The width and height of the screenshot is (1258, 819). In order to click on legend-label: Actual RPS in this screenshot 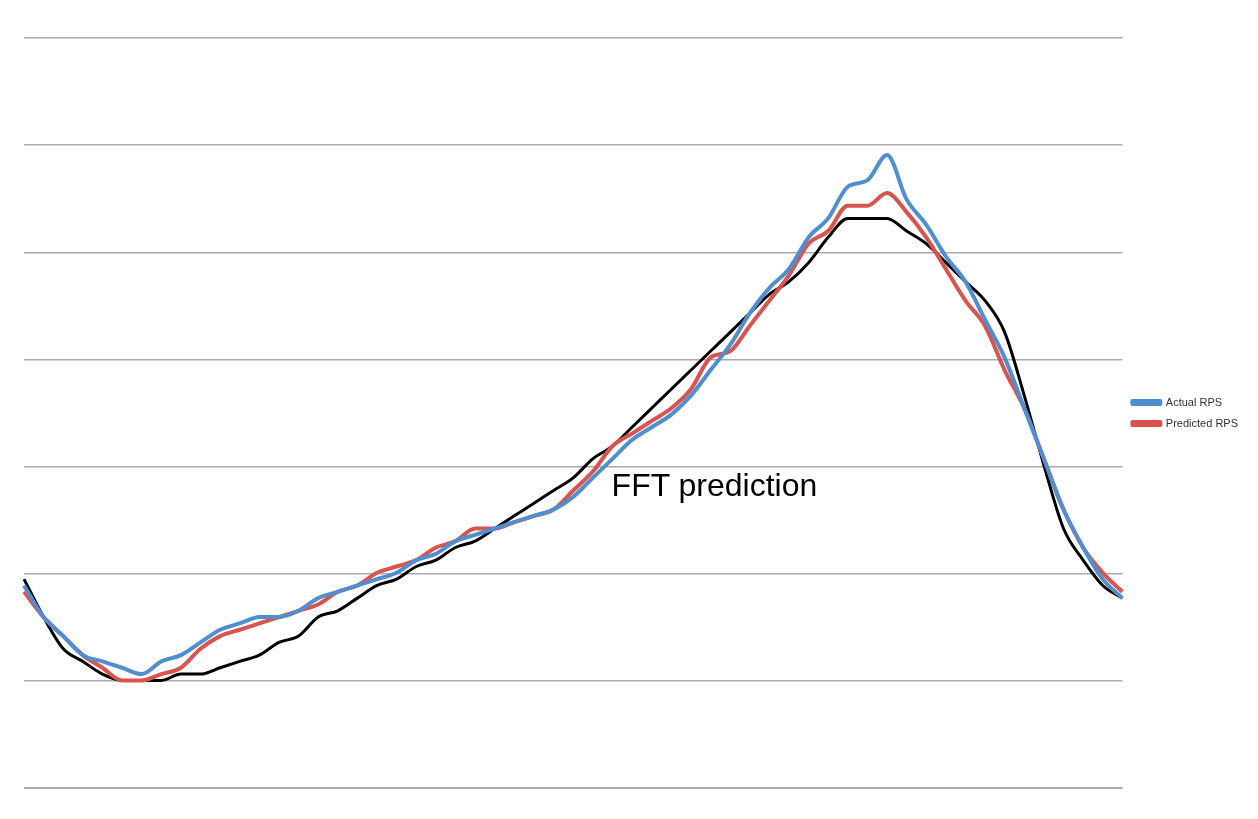, I will do `click(1194, 401)`.